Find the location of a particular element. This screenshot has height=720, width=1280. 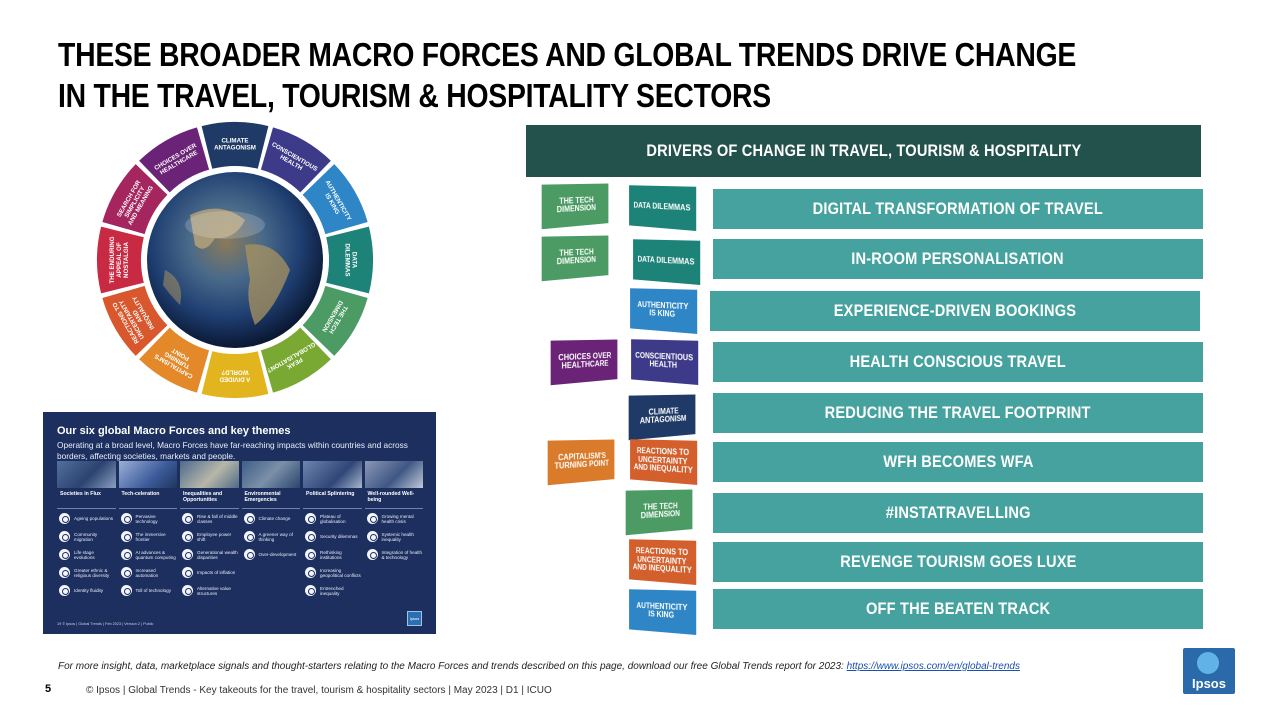

macro-force-name: Well-rounded Well-being is located at coordinates (394, 498).